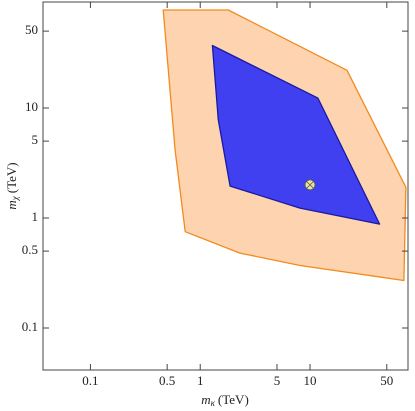 This screenshot has width=415, height=411. I want to click on y-tick-label: 5, so click(35, 139).